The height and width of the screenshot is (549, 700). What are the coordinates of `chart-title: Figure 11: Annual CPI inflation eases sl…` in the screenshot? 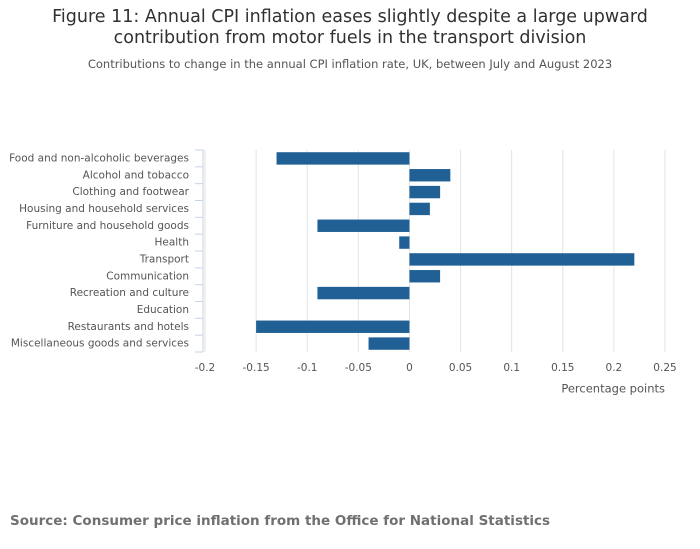 It's located at (350, 27).